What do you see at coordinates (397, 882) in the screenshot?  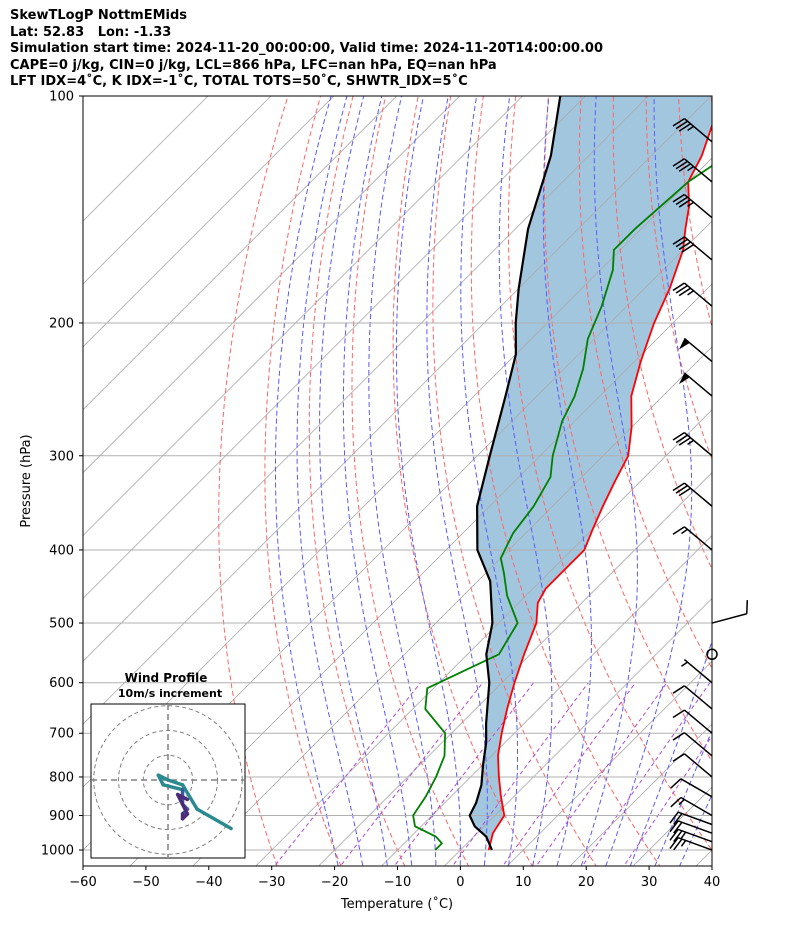 I see `x-tick-label: −10` at bounding box center [397, 882].